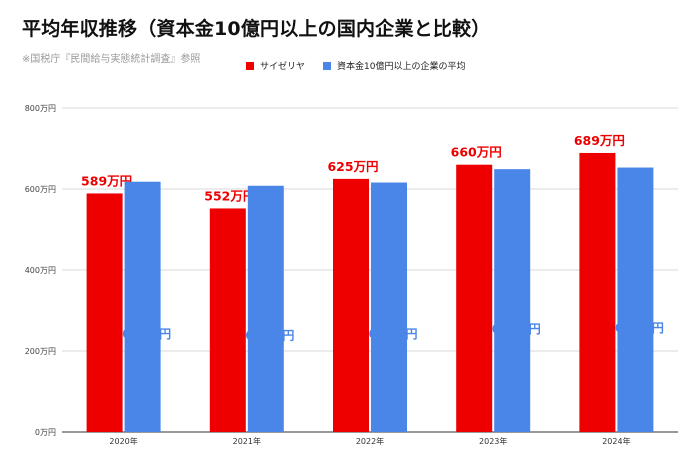 This screenshot has height=462, width=700. What do you see at coordinates (392, 334) in the screenshot?
I see `data-label-series2: 616万円` at bounding box center [392, 334].